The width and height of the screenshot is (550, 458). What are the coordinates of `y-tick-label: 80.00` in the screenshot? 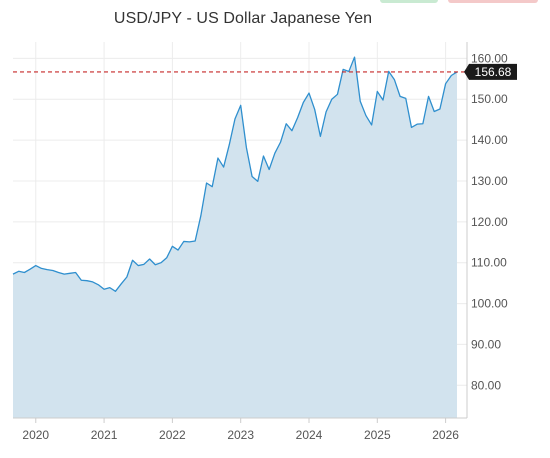 It's located at (486, 385).